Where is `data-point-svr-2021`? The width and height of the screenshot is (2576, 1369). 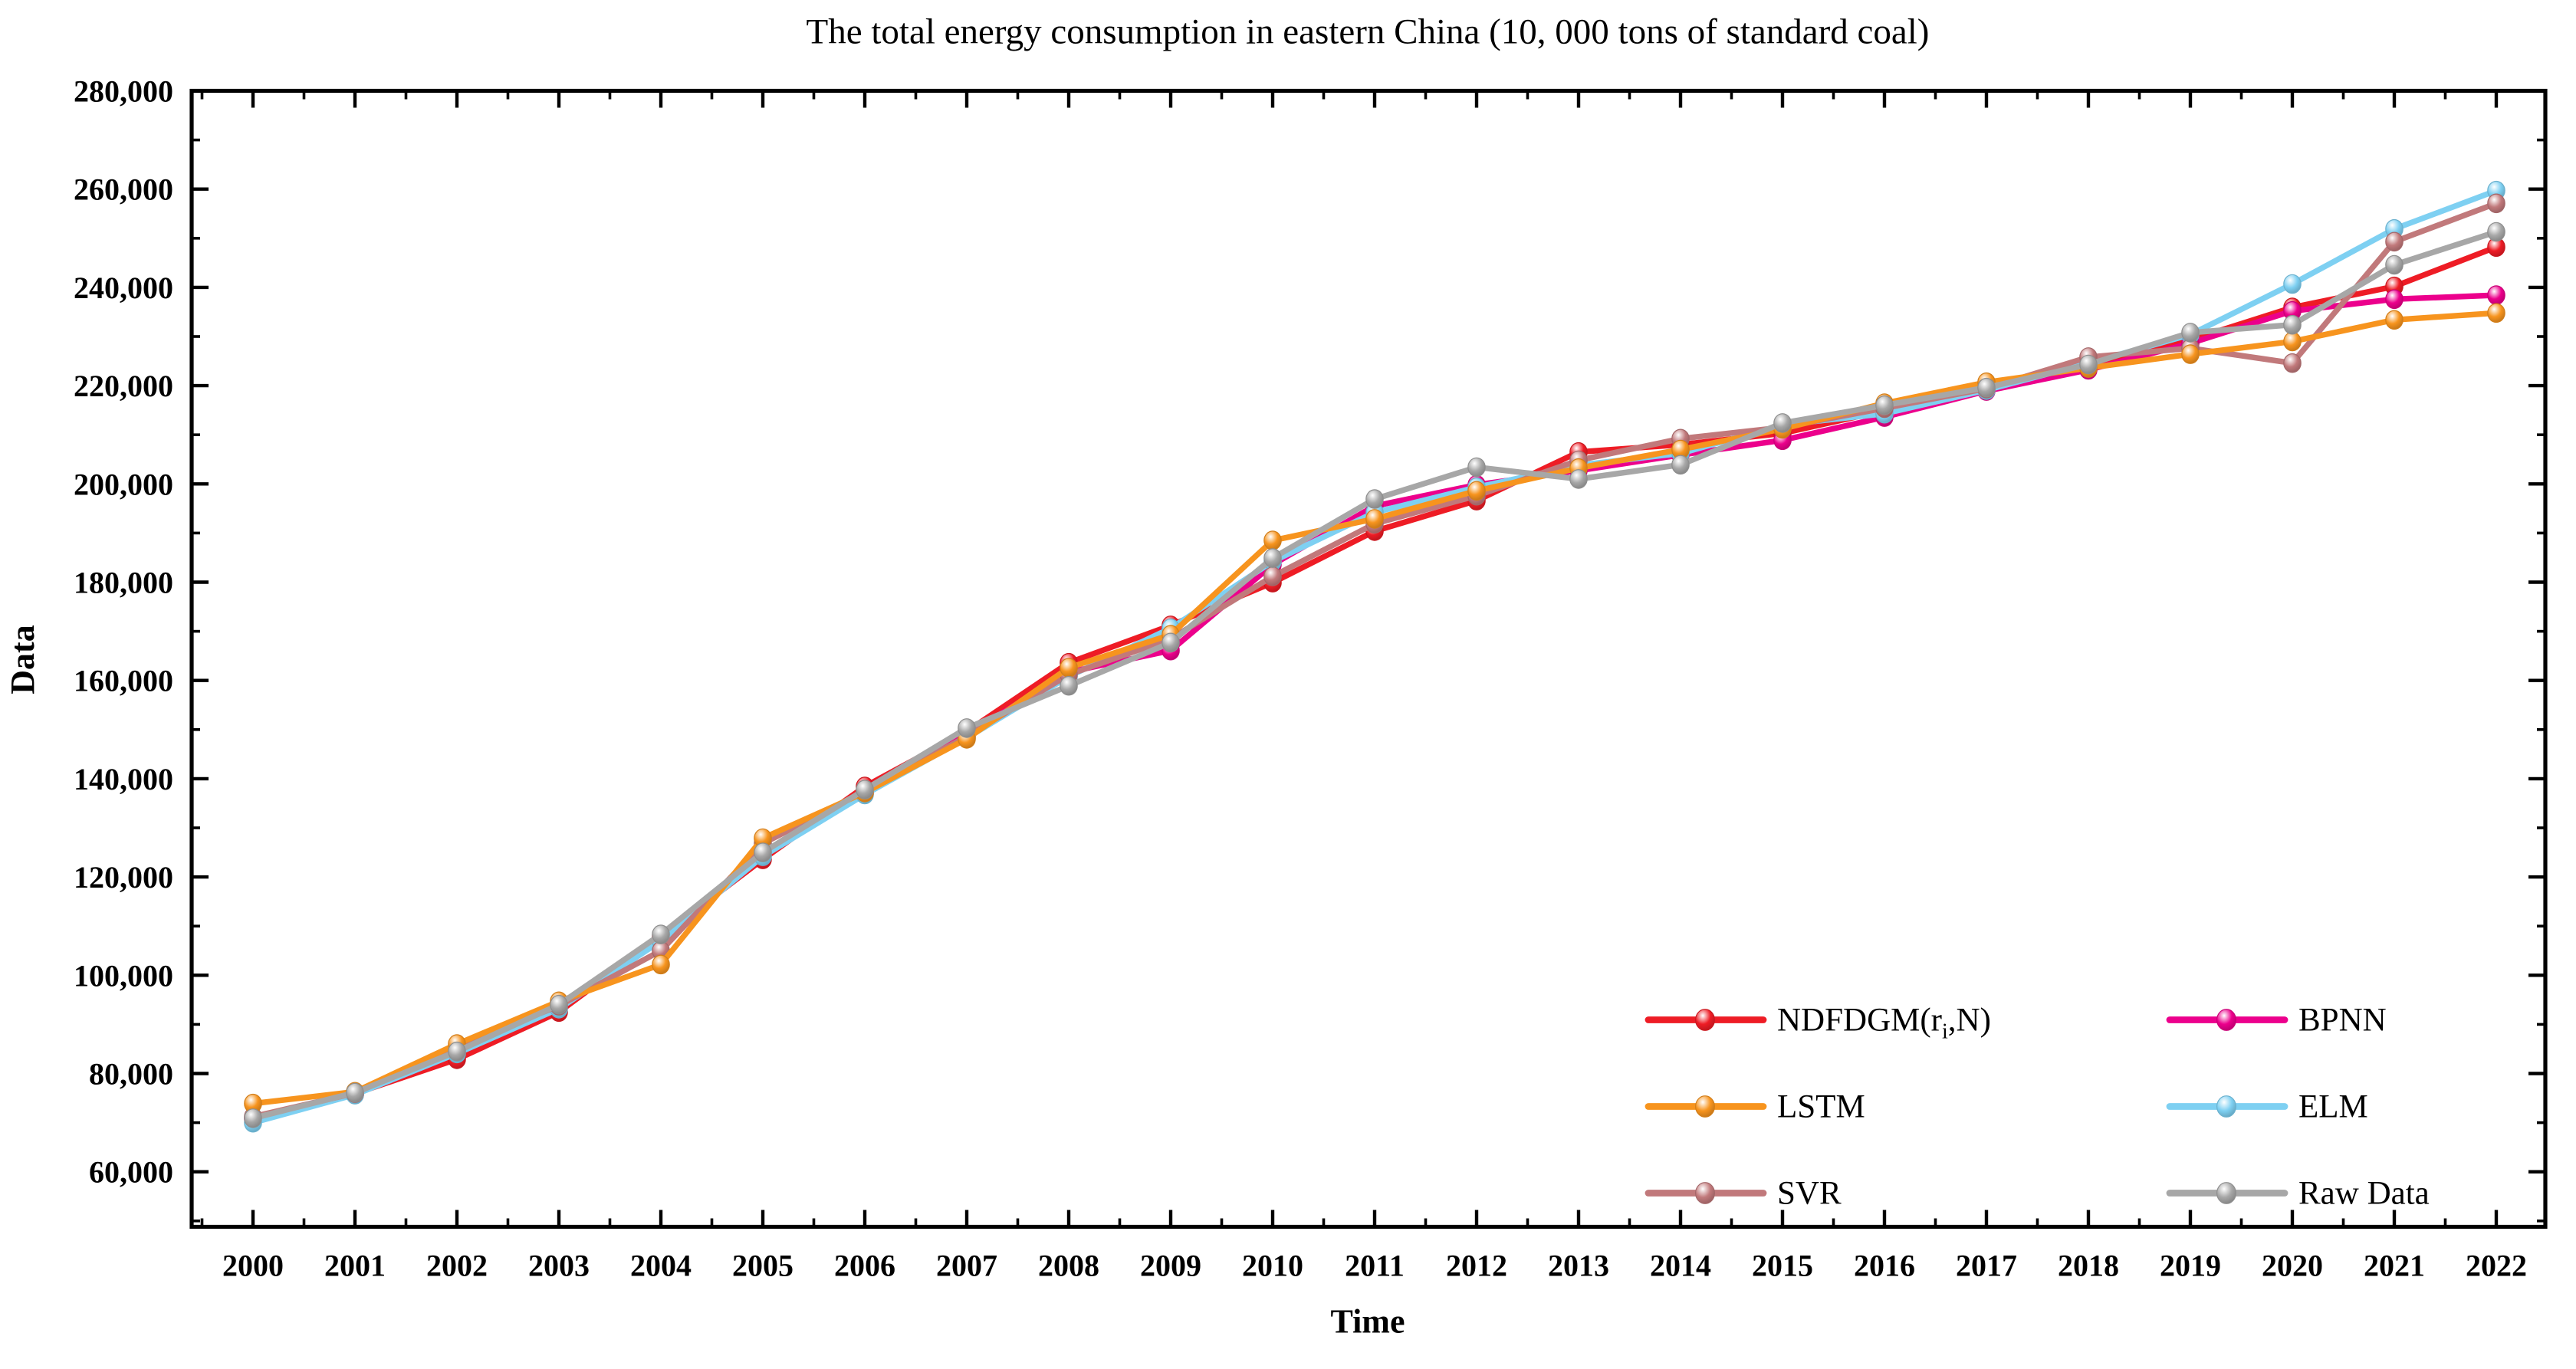 data-point-svr-2021 is located at coordinates (2395, 241).